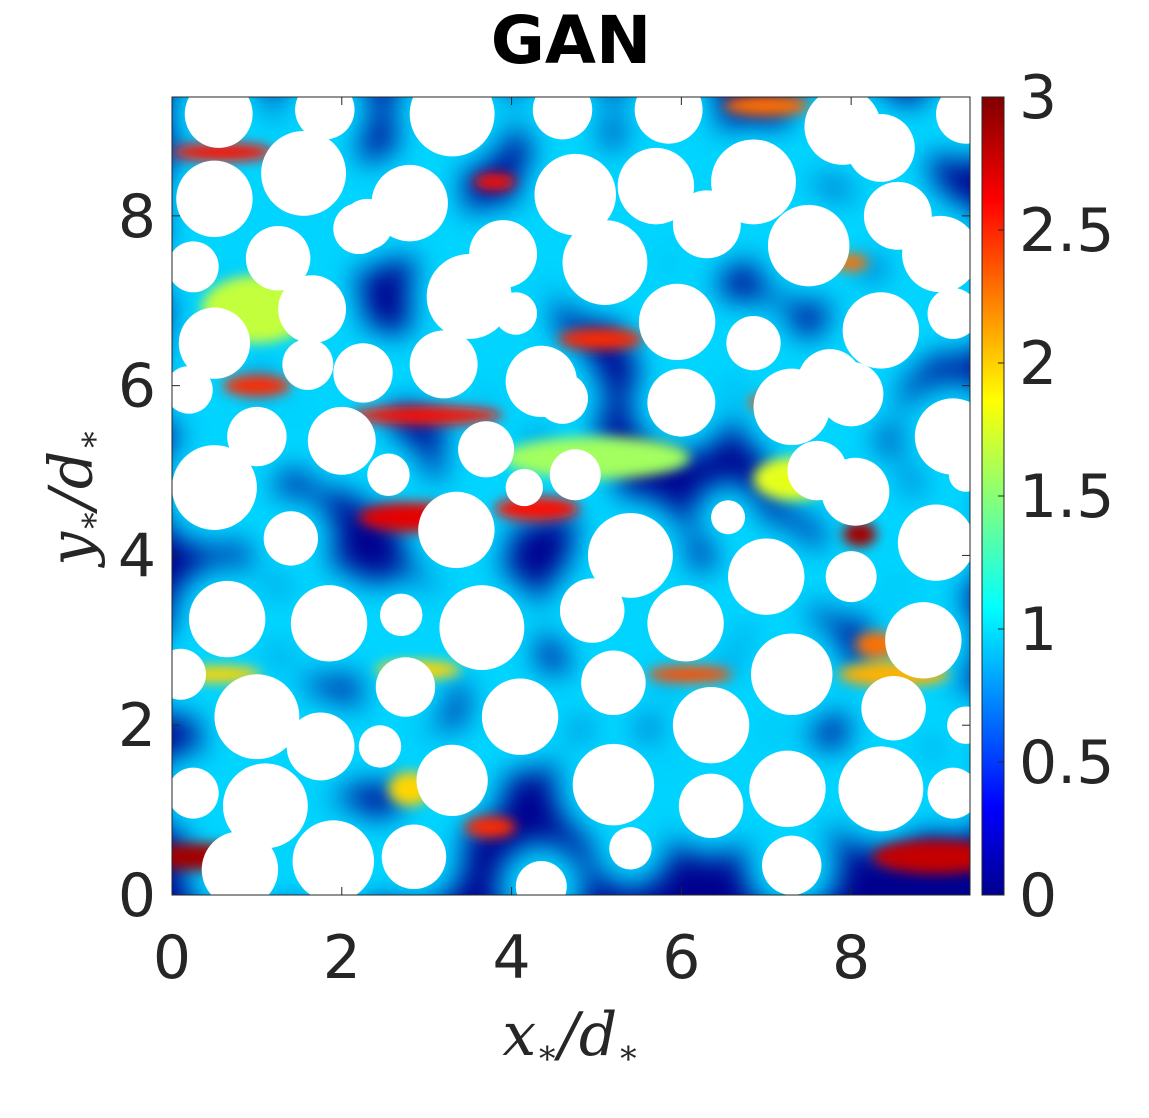 The width and height of the screenshot is (1149, 1118). I want to click on y-tick-label: 6, so click(137, 387).